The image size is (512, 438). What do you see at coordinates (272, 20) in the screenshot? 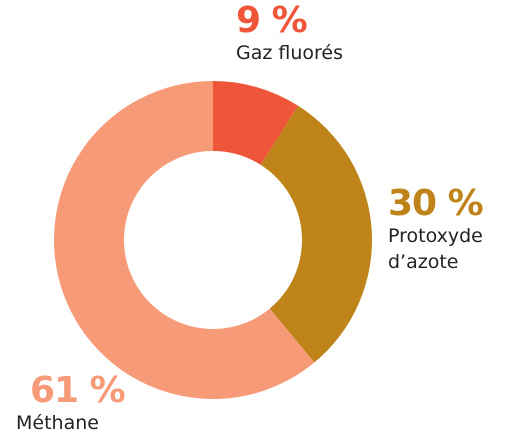
I see `value-label: 9 %` at bounding box center [272, 20].